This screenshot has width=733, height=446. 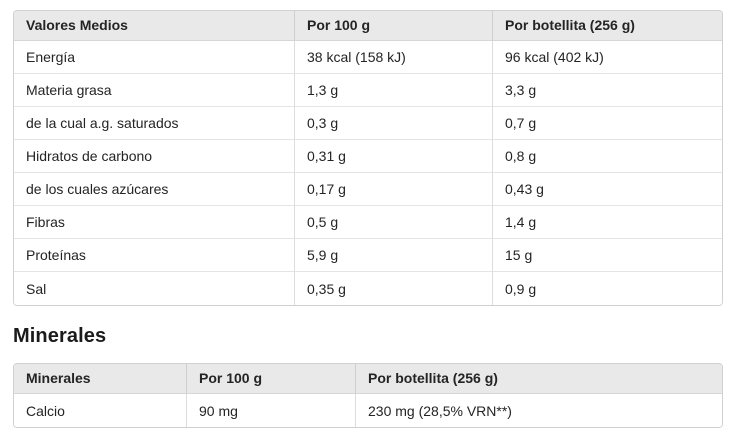 I want to click on per-bottle-cell: 1,4 g, so click(x=607, y=222).